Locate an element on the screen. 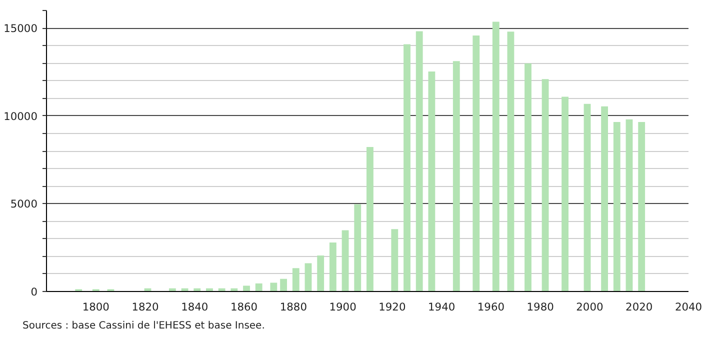  y-tick-label: 10000 is located at coordinates (21, 116).